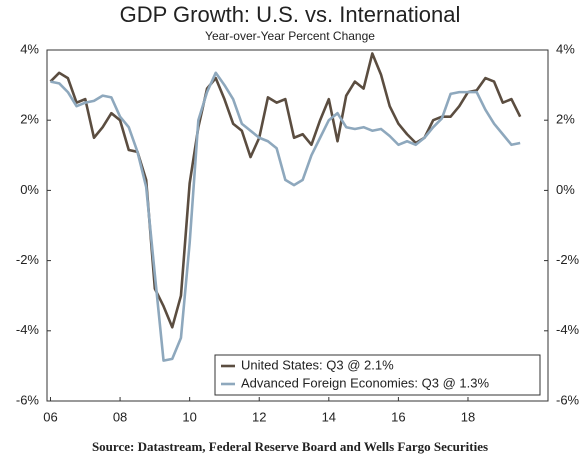 The height and width of the screenshot is (462, 581). What do you see at coordinates (189, 416) in the screenshot?
I see `x-tick-label: 10` at bounding box center [189, 416].